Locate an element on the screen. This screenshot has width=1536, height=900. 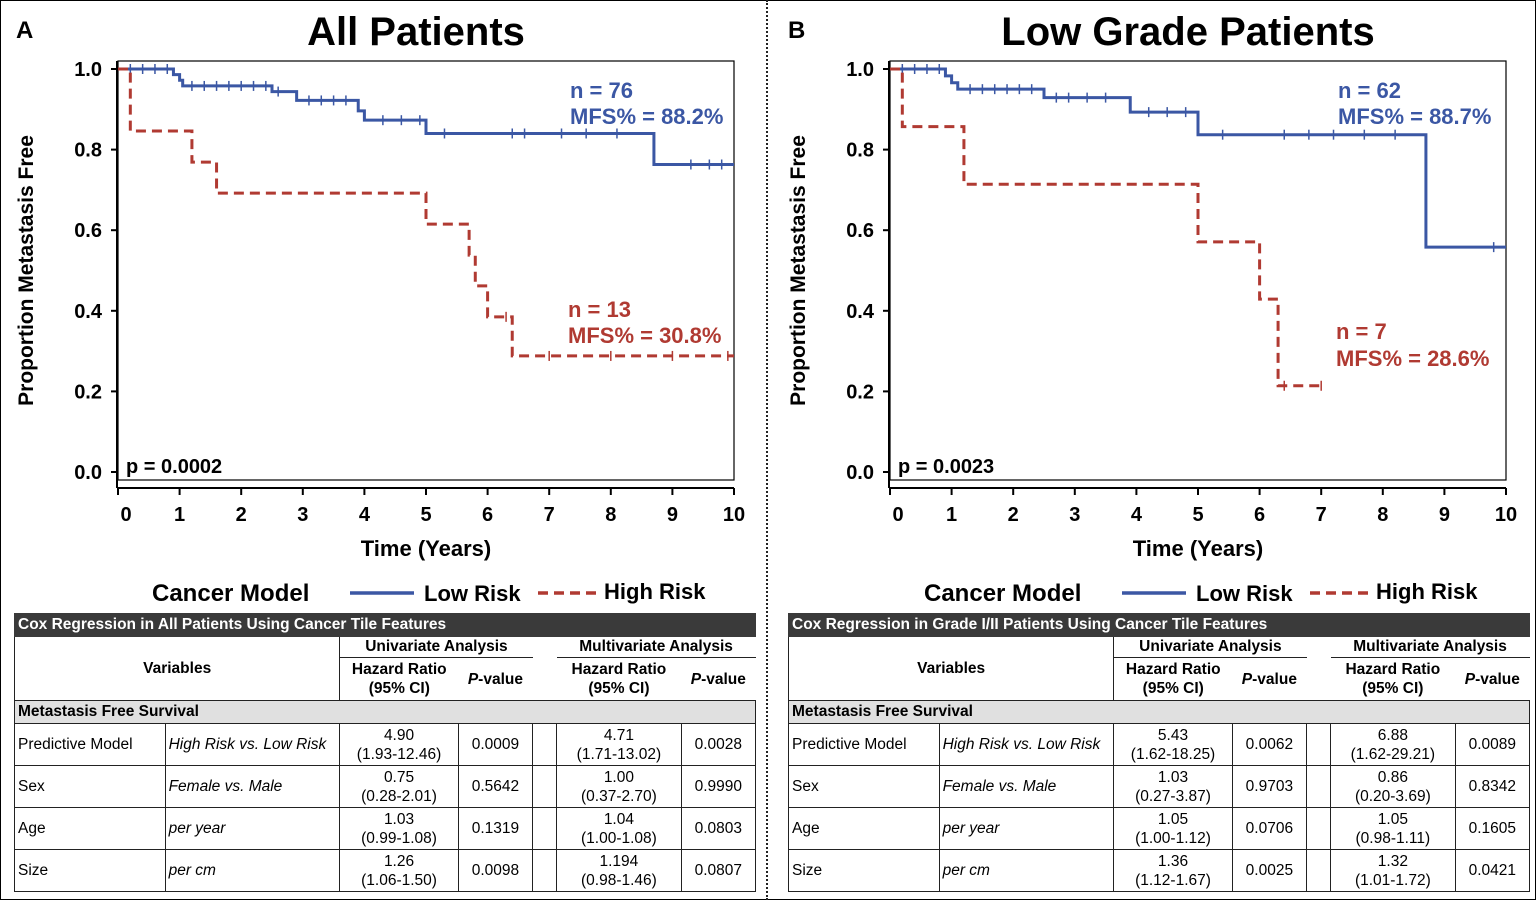
high-risk-curve is located at coordinates (1106, 227).